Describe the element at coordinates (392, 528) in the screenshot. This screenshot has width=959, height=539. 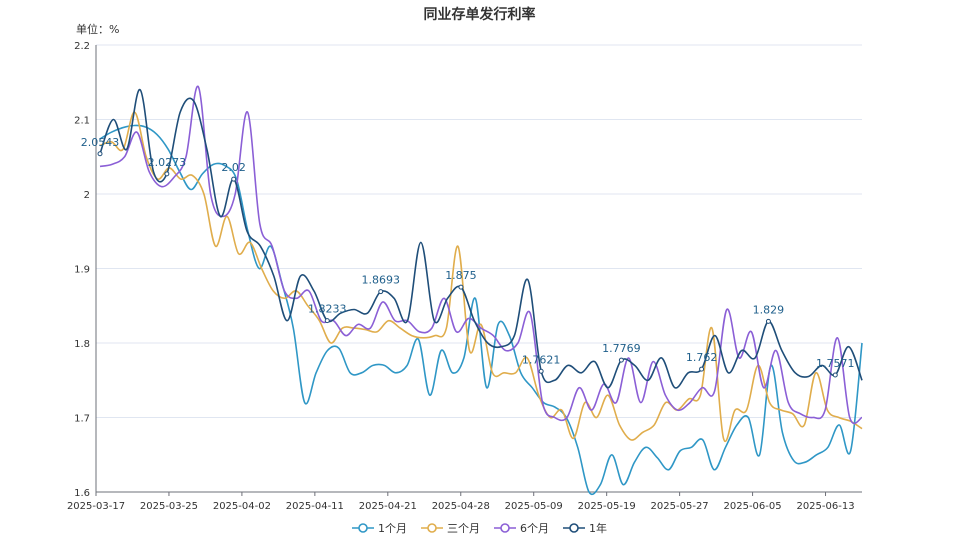
I see `legend-label: 1个月` at that location.